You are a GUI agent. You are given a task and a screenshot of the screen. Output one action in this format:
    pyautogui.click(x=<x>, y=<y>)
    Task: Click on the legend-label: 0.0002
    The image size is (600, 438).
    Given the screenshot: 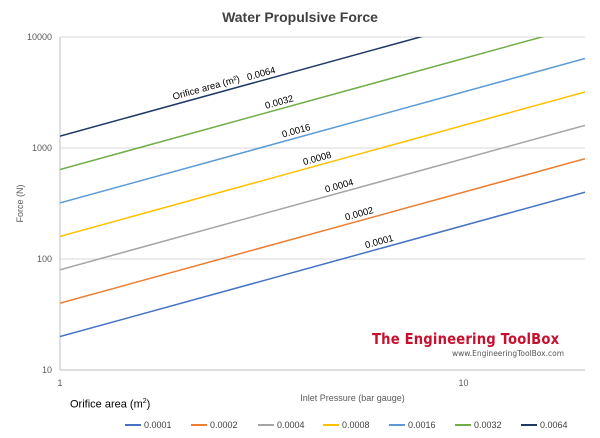 What is the action you would take?
    pyautogui.click(x=224, y=425)
    